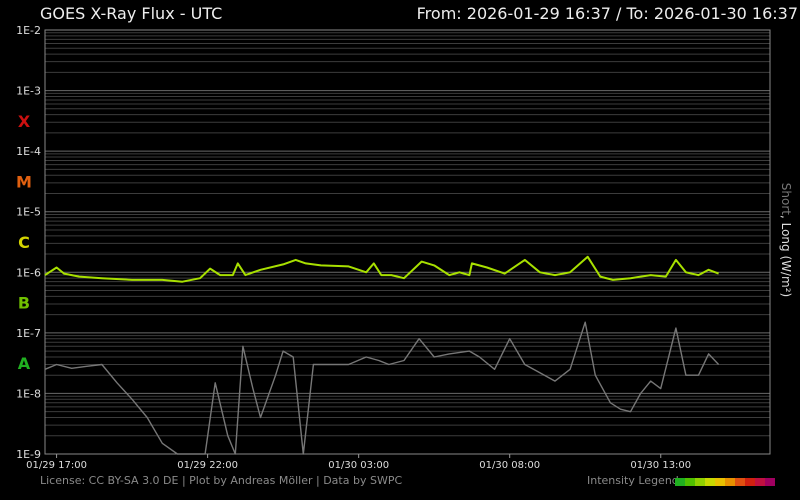  What do you see at coordinates (24, 363) in the screenshot?
I see `flare-class-A: A` at bounding box center [24, 363].